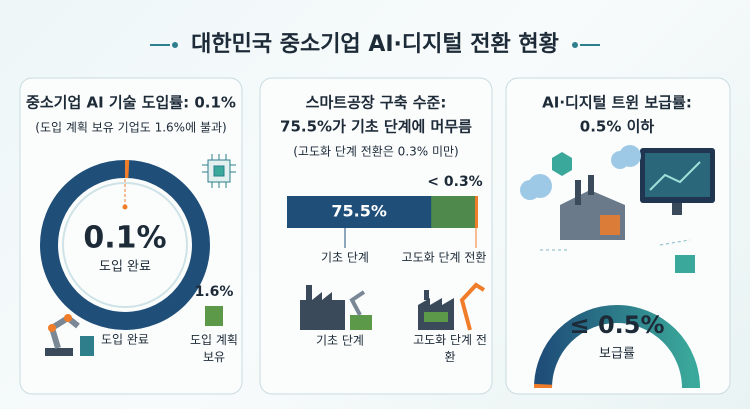 The image size is (750, 409). What do you see at coordinates (617, 103) in the screenshot?
I see `panel-title: AI·디지털 트윈 보급률:` at bounding box center [617, 103].